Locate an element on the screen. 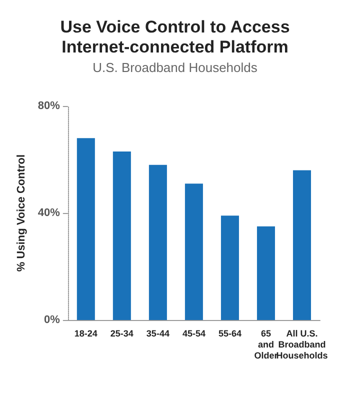 The width and height of the screenshot is (350, 400). y-tick-label: 40% is located at coordinates (49, 213).